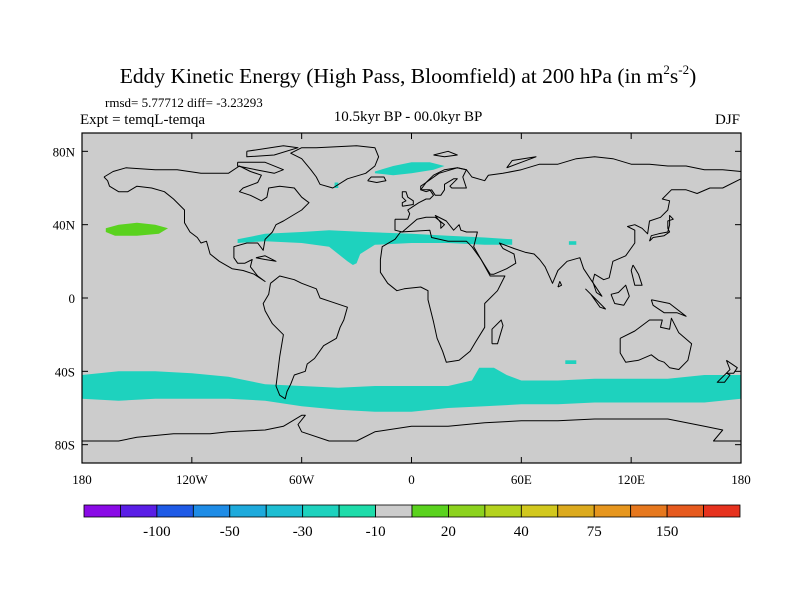 This screenshot has height=600, width=800. Describe the element at coordinates (497, 332) in the screenshot. I see `coastline-madagascar` at that location.